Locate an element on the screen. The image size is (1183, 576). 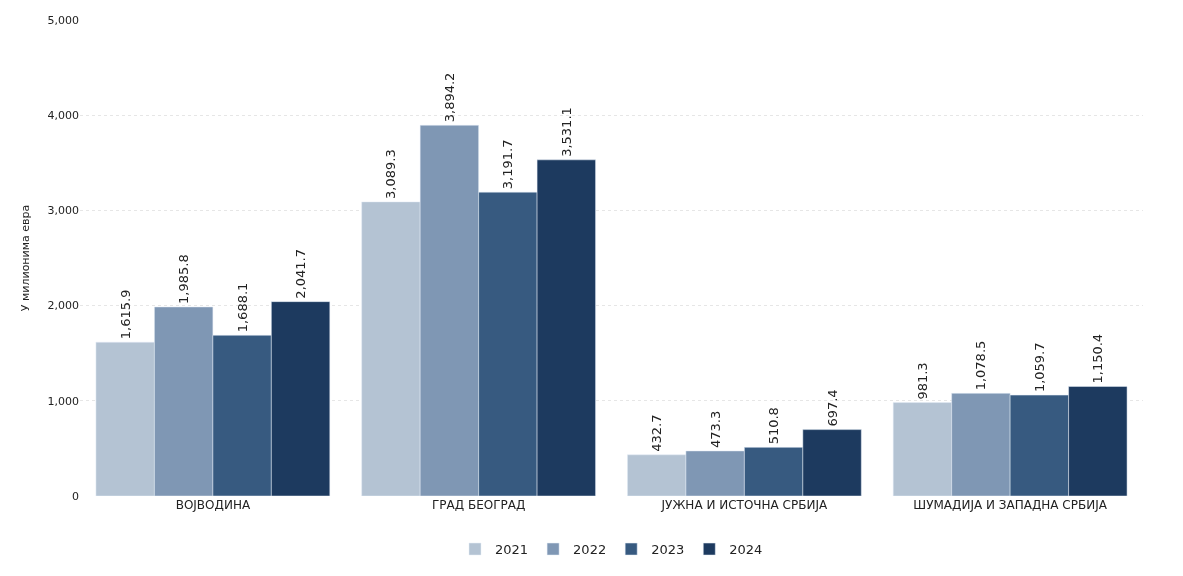
y-tick-label: 2,000 is located at coordinates (63, 306).